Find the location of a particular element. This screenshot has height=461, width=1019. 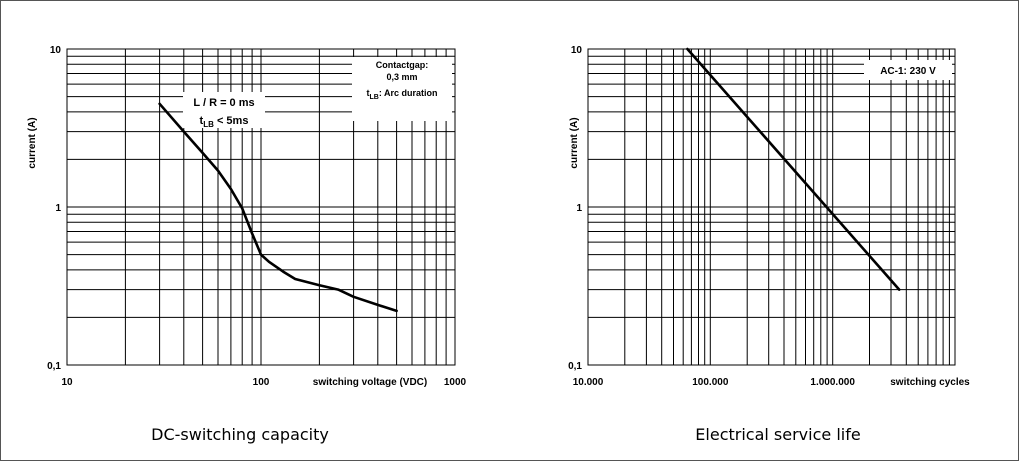

chart1-x-tick-0: 10 is located at coordinates (67, 382).